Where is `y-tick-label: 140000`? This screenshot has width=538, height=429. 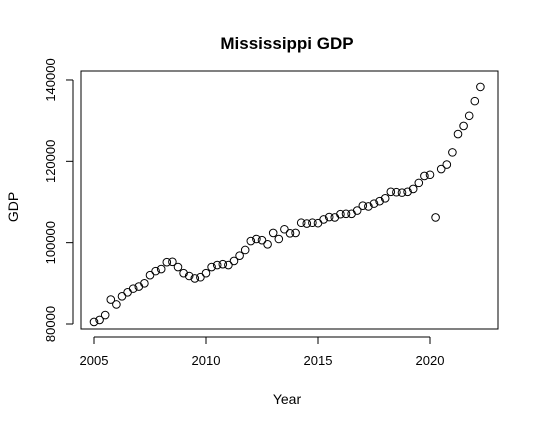
y-tick-label: 140000 is located at coordinates (50, 79).